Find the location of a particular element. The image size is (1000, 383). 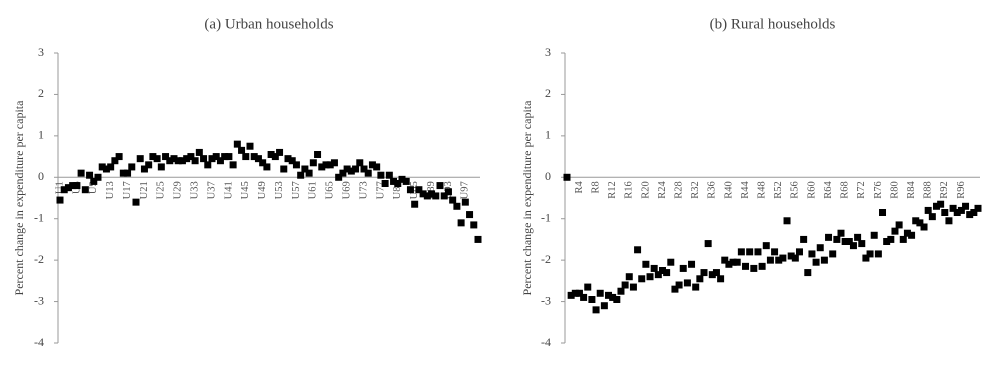

x-tick-label: U53 is located at coordinates (279, 190).